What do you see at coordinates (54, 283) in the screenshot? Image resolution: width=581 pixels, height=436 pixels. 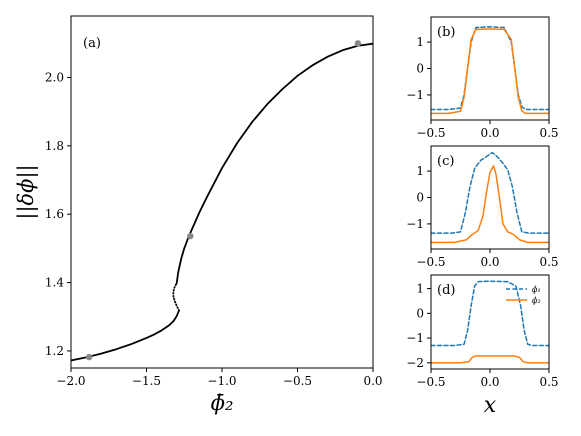 I see `ytick-label: 1.4` at bounding box center [54, 283].